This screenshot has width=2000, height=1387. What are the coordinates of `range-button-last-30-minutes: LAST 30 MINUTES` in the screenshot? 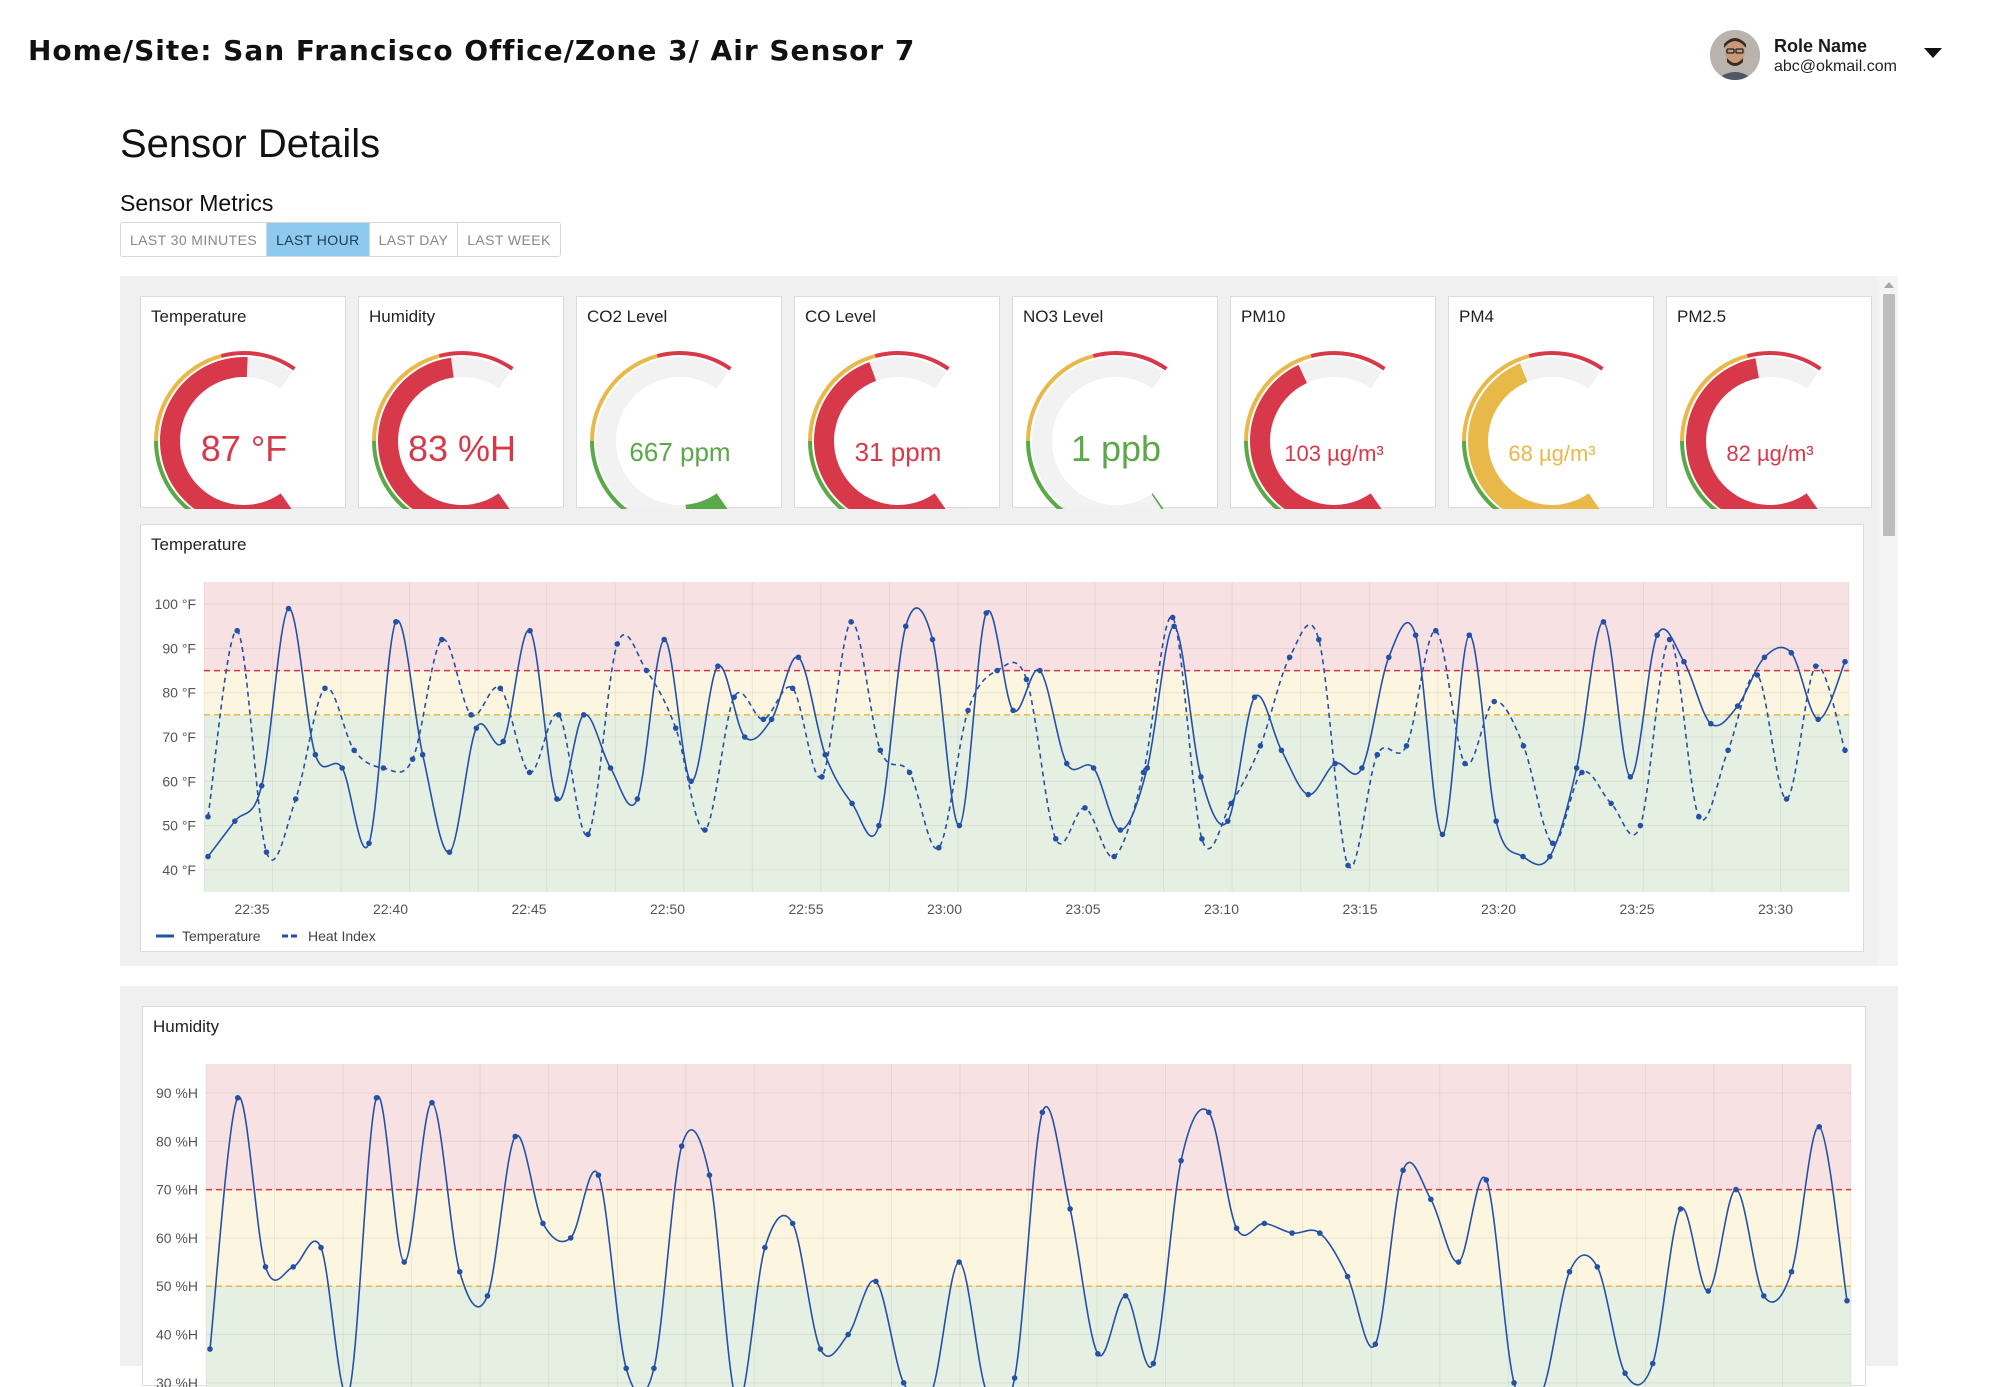 It's located at (194, 239).